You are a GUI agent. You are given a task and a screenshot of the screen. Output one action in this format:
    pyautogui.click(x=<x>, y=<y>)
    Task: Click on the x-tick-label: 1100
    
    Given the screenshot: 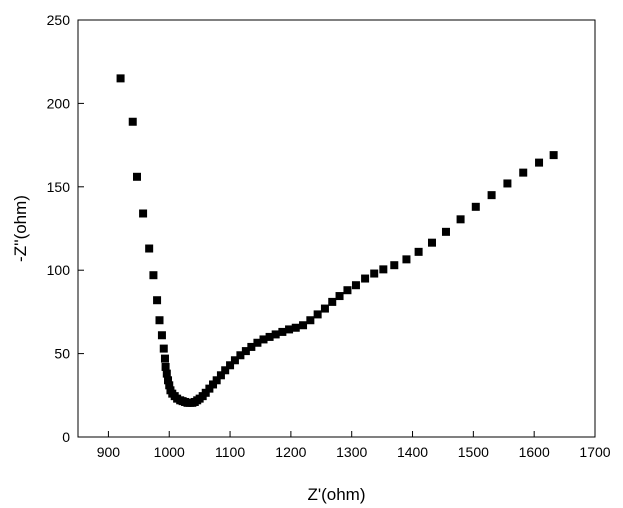 What is the action you would take?
    pyautogui.click(x=230, y=452)
    